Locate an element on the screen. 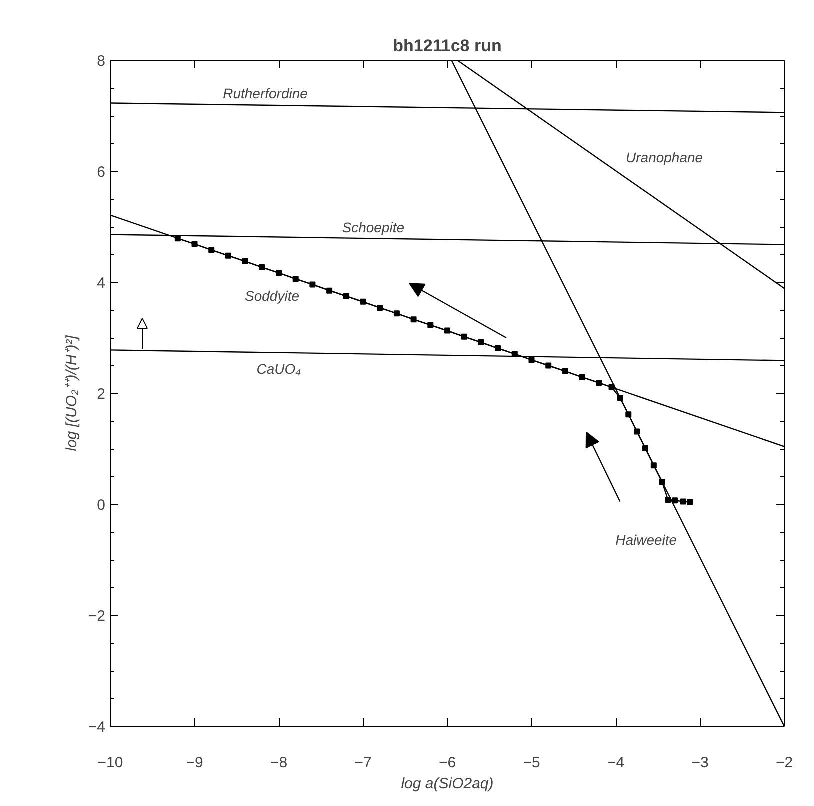 The height and width of the screenshot is (806, 814). x-tick-label: −5 is located at coordinates (531, 763).